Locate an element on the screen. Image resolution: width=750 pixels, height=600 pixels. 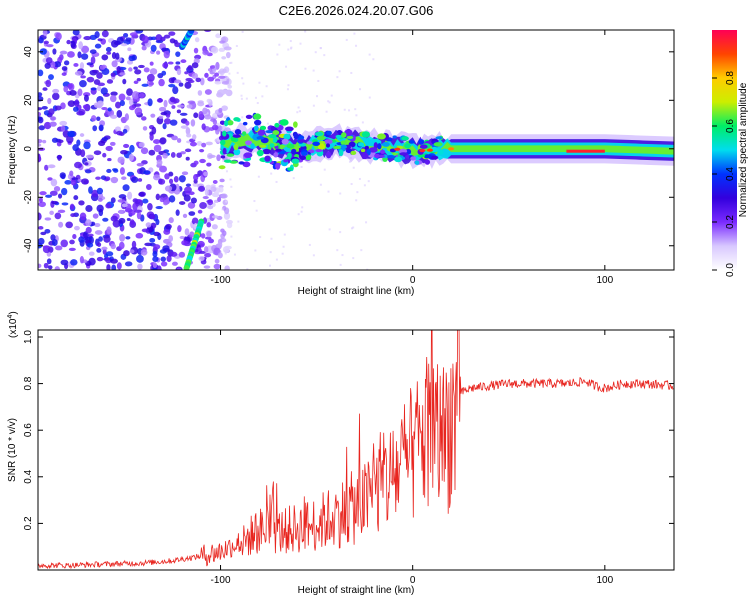
snr-x-tick-label: 0 is located at coordinates (413, 580).